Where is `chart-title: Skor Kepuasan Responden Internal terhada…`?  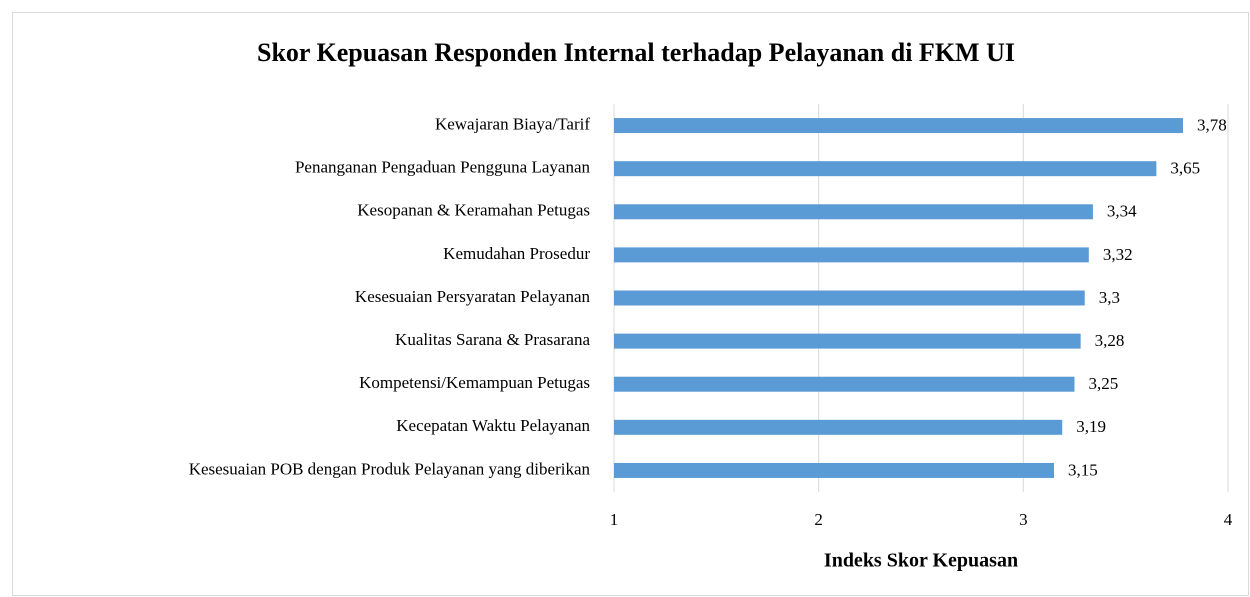
chart-title: Skor Kepuasan Responden Internal terhada… is located at coordinates (636, 52).